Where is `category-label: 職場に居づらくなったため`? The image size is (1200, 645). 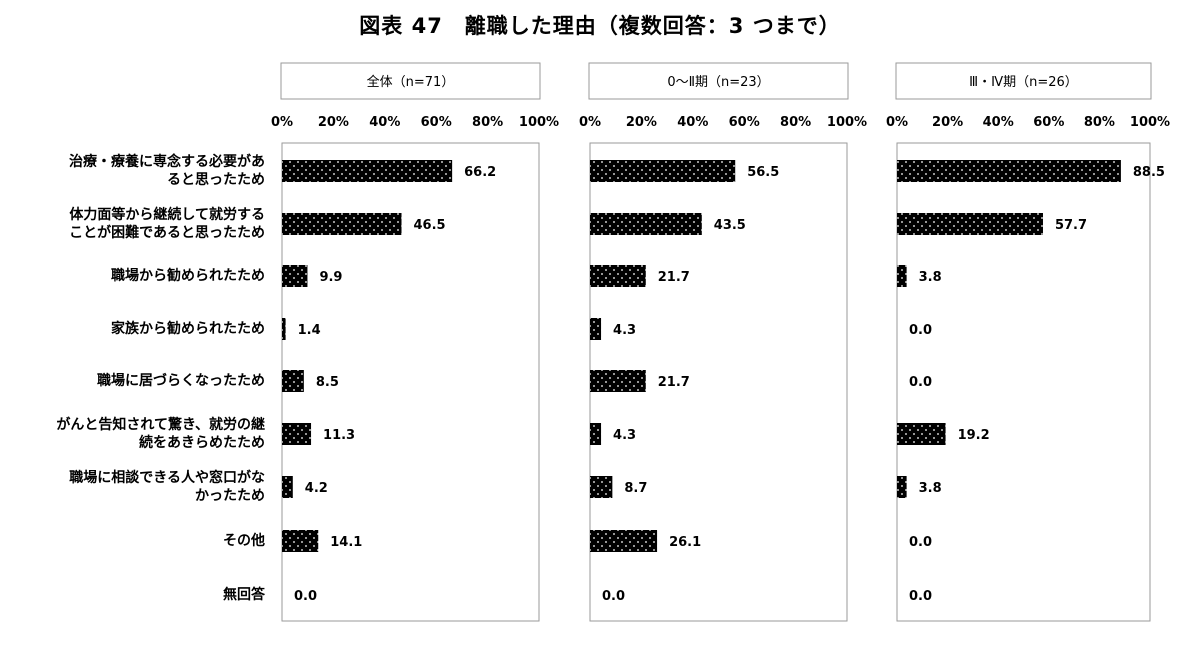 category-label: 職場に居づらくなったため is located at coordinates (135, 381).